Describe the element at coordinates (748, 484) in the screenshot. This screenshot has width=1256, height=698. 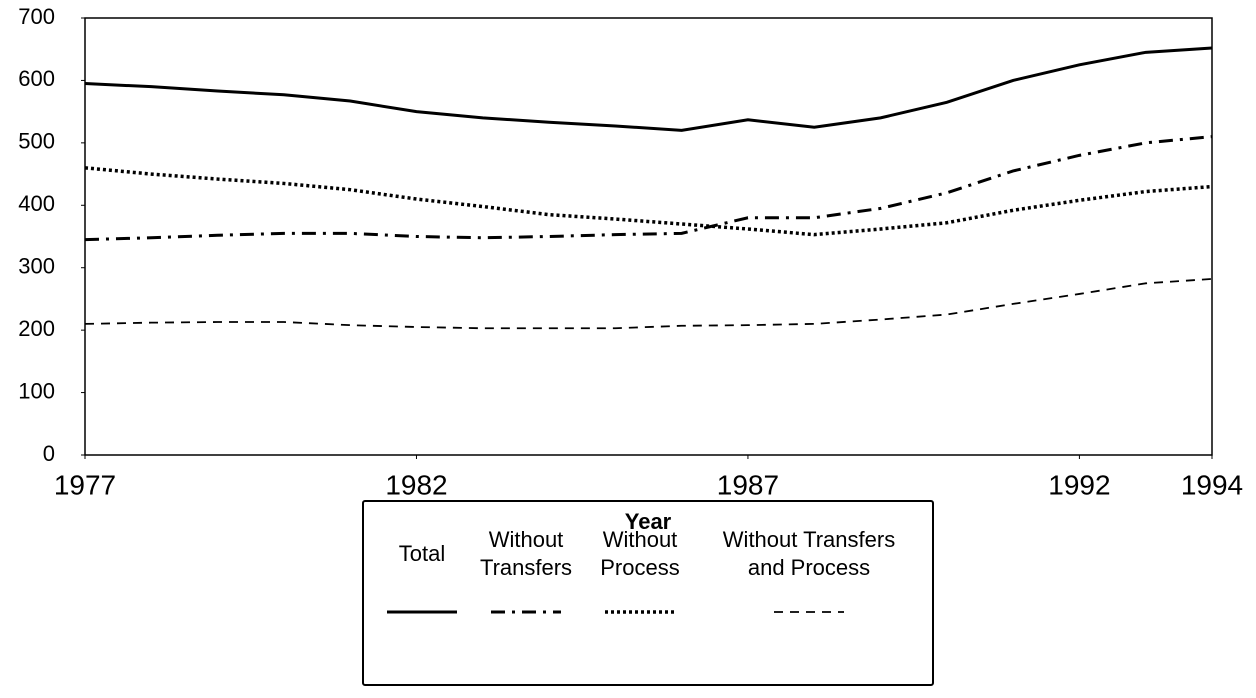
I see `x-tick-label: 1987` at that location.